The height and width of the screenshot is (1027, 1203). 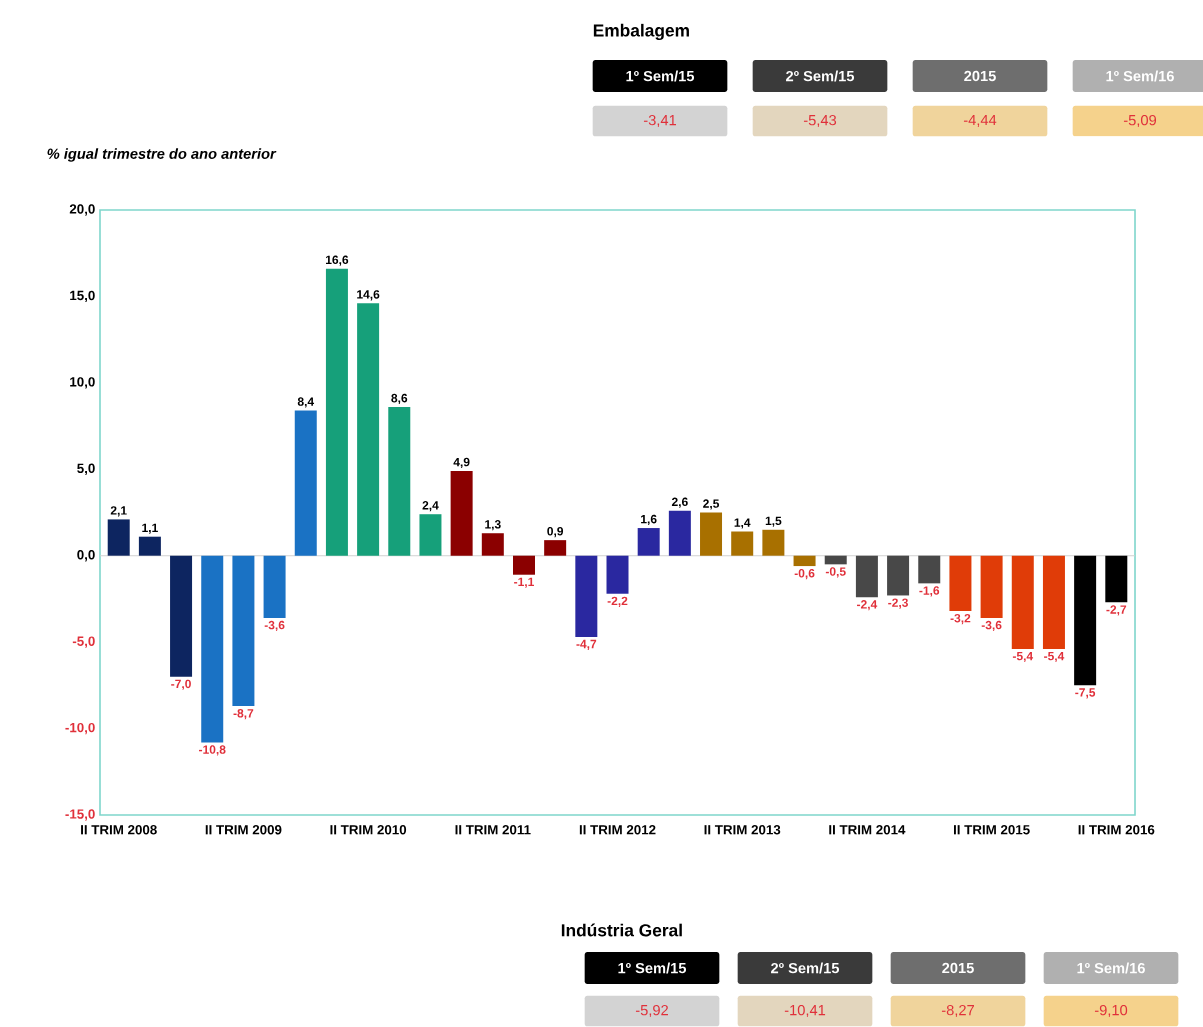 What do you see at coordinates (493, 830) in the screenshot?
I see `x-tick-label: II TRIM 2011` at bounding box center [493, 830].